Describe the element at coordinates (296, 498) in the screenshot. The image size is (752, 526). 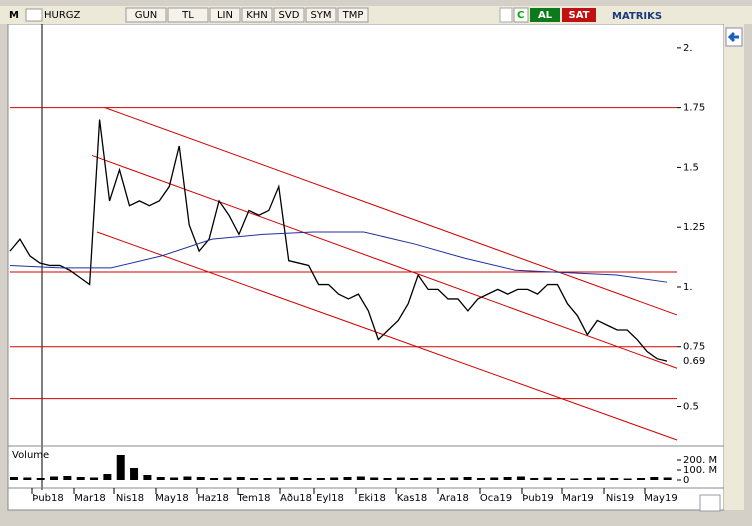
I see `x-tick-label: Aðu18` at that location.